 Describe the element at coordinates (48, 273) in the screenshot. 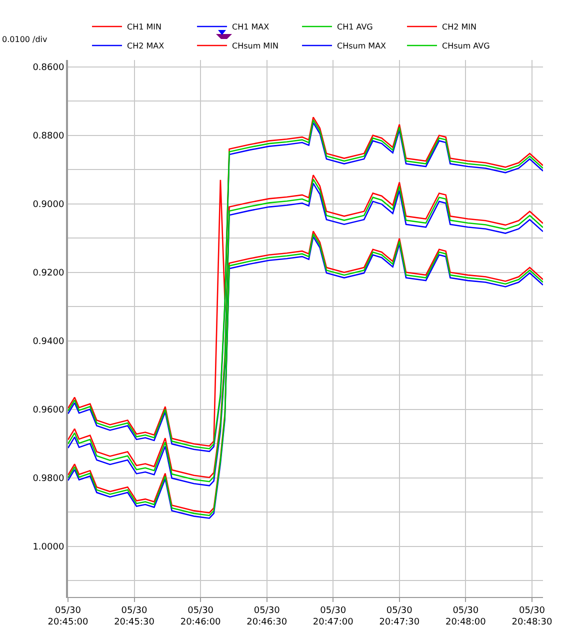

I see `y-tick-label: 0.9200` at that location.